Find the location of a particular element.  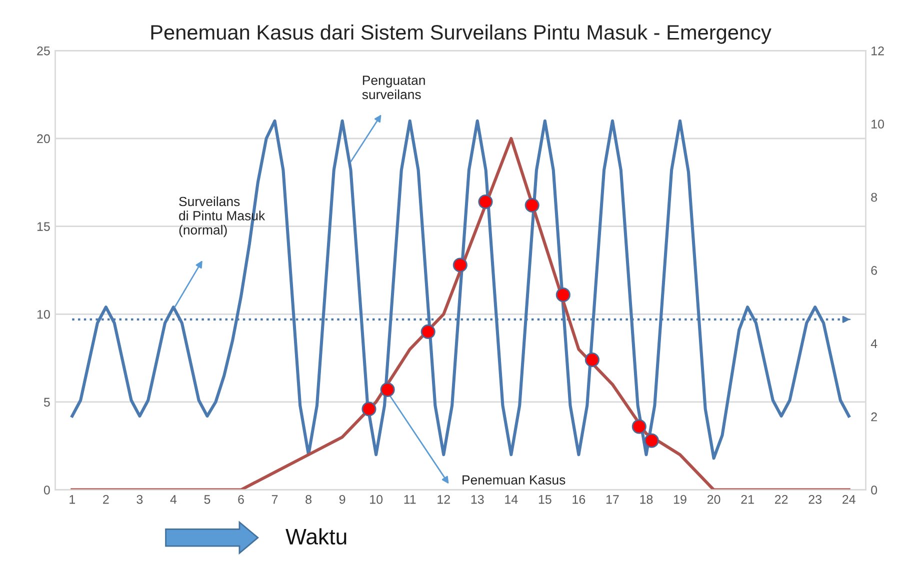

x-tick-label: 13 is located at coordinates (477, 499).